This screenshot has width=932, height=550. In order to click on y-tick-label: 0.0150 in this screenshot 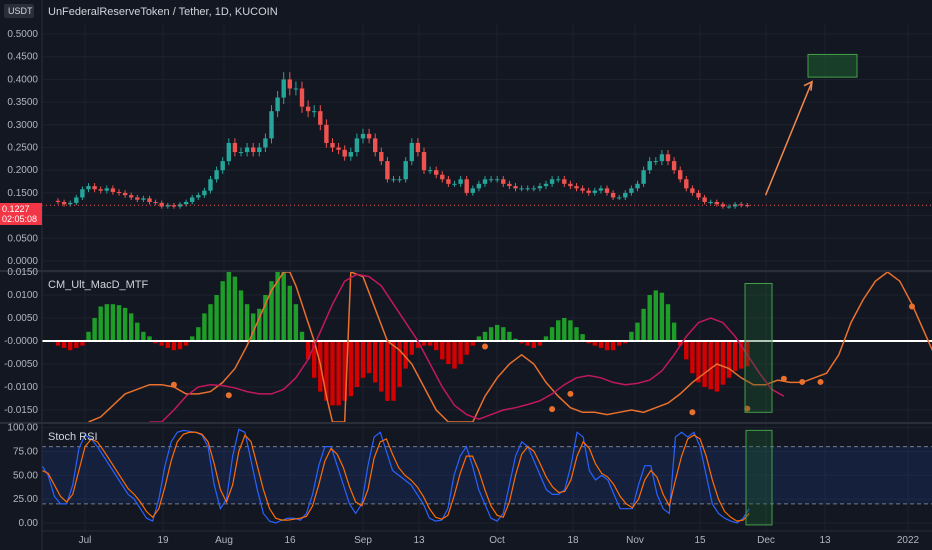, I will do `click(22, 272)`.